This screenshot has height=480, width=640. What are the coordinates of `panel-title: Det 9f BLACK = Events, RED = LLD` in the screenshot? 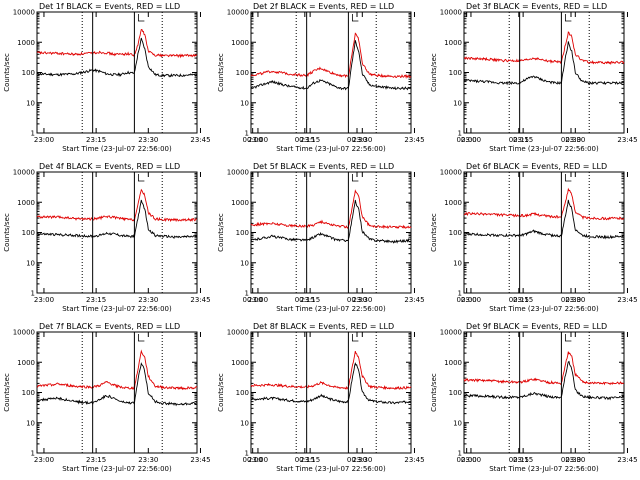 It's located at (536, 326).